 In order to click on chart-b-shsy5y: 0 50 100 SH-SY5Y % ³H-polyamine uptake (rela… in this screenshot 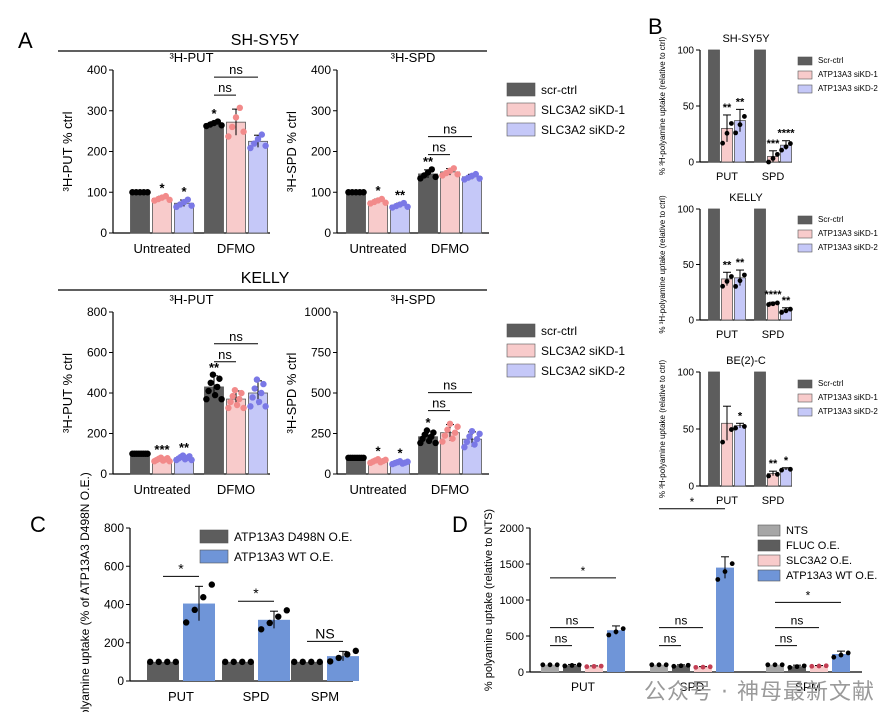, I will do `click(726, 108)`.